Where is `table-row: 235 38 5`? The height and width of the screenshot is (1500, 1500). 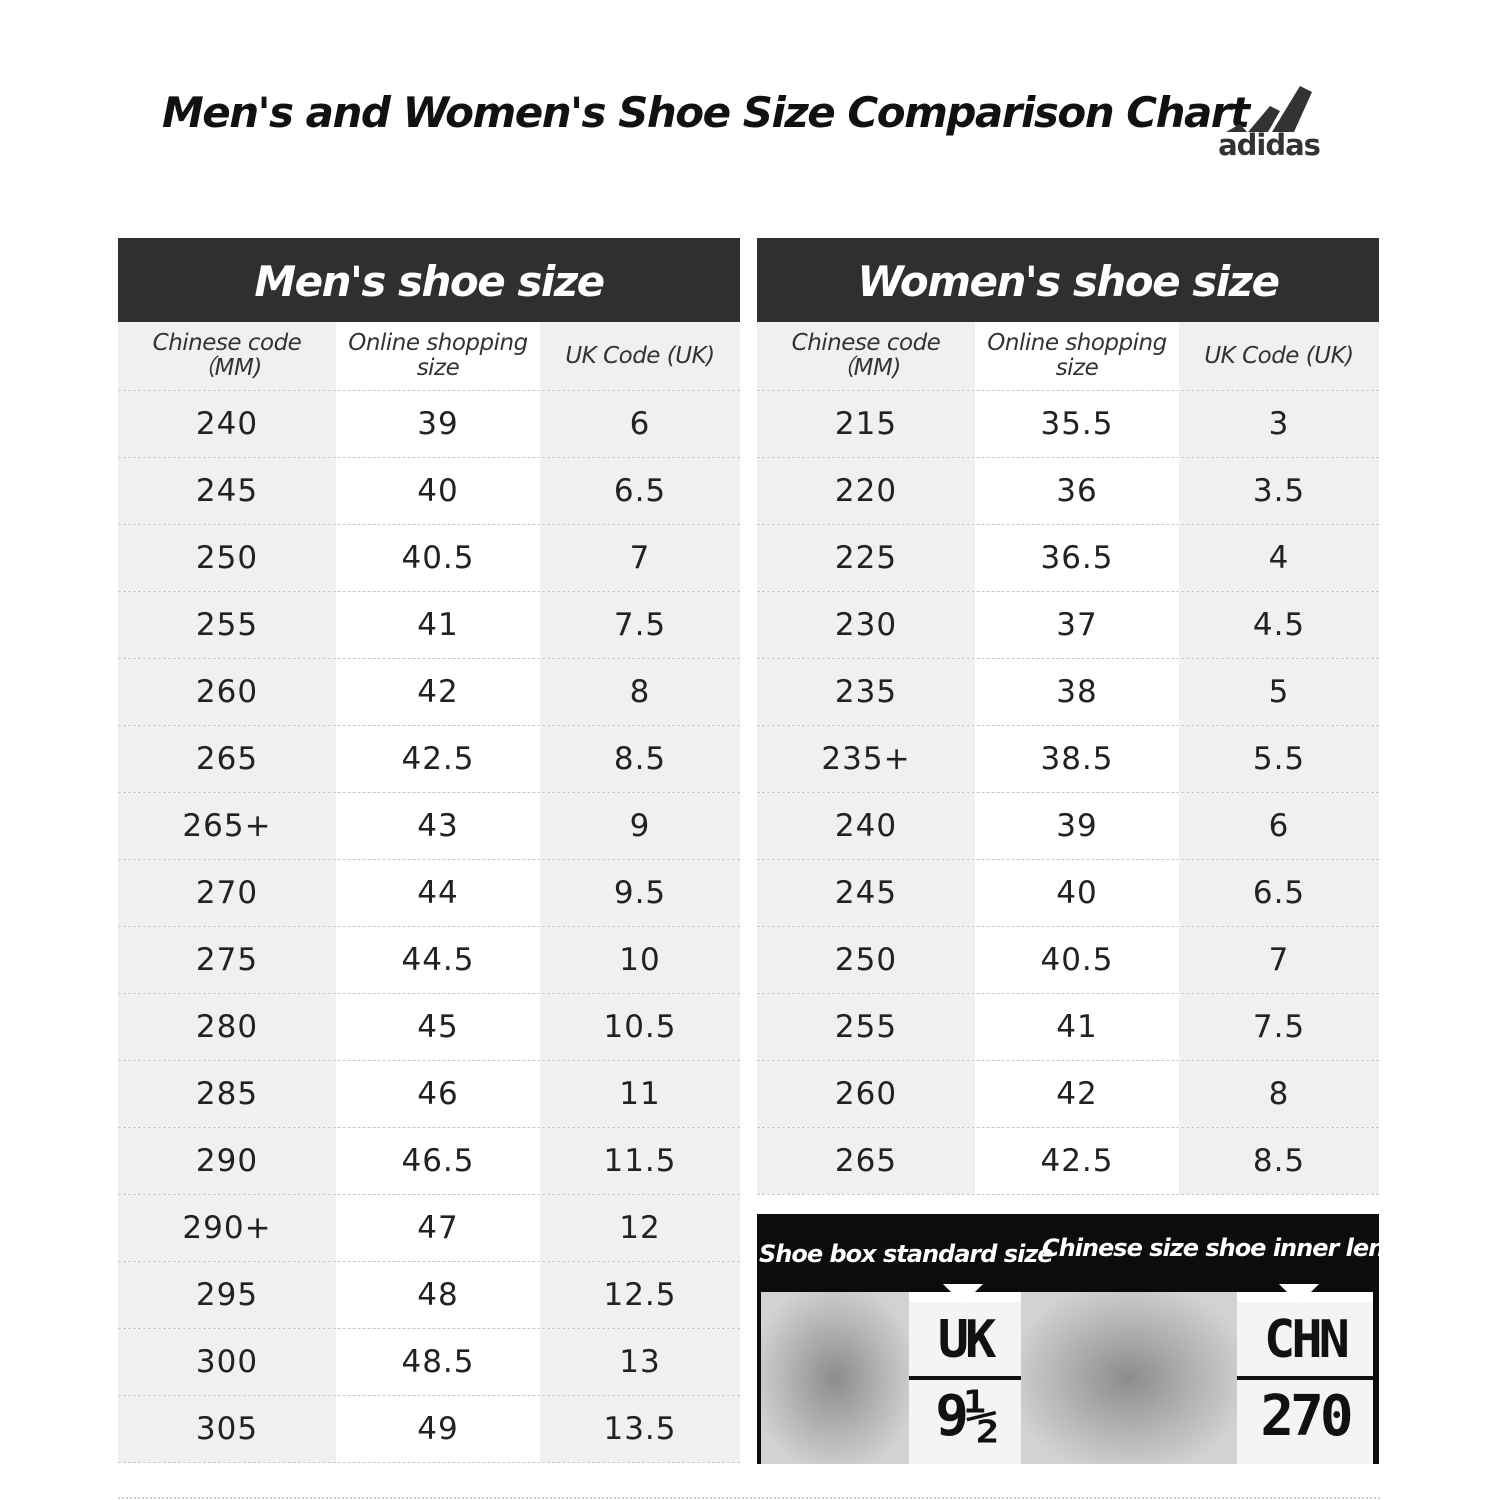 table-row: 235 38 5 is located at coordinates (1068, 691).